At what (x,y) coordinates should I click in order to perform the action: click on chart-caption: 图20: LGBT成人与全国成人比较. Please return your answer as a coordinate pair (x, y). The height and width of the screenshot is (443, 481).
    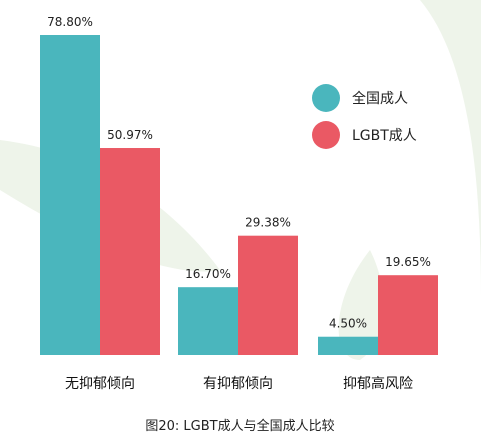
    Looking at the image, I should click on (239, 426).